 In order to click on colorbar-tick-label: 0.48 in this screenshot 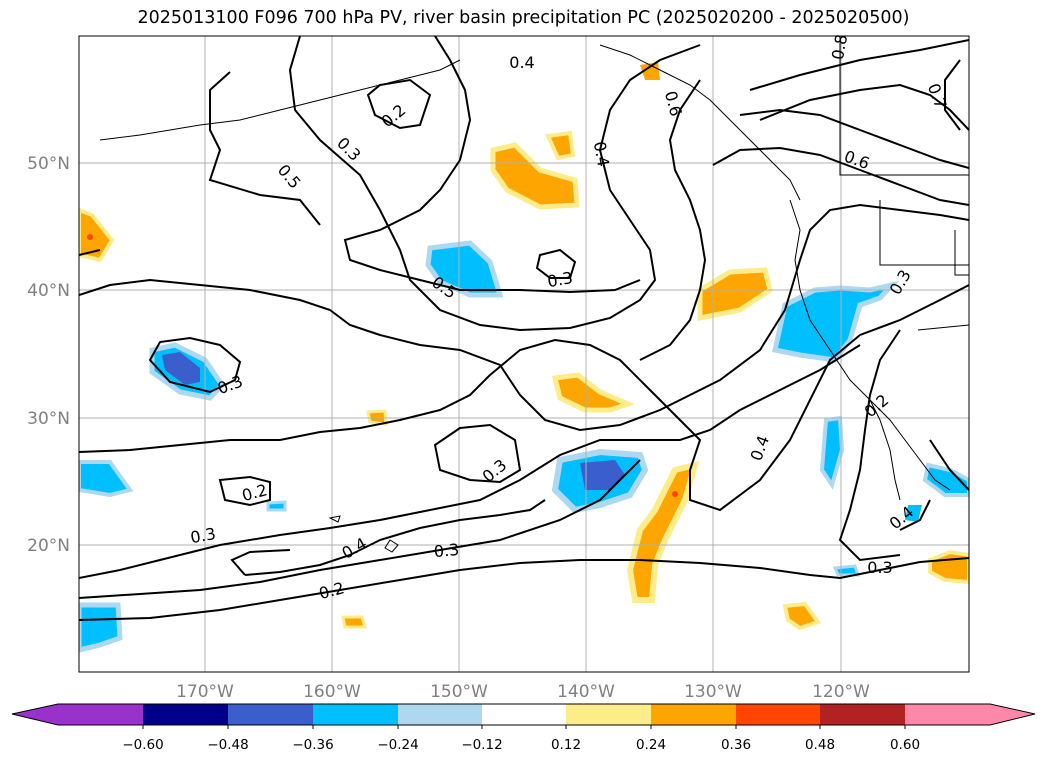, I will do `click(820, 745)`.